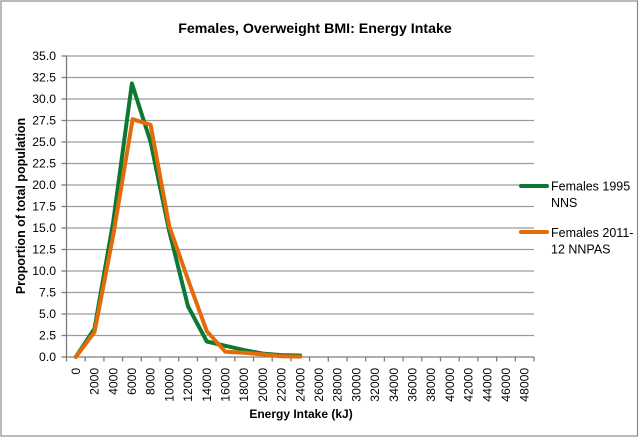 Image resolution: width=640 pixels, height=439 pixels. Describe the element at coordinates (592, 233) in the screenshot. I see `svg-text: Females 2011-` at that location.